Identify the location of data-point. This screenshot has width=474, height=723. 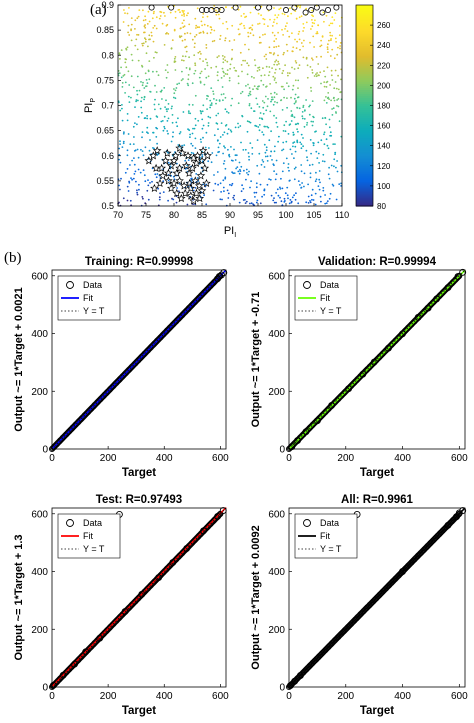
(218, 515).